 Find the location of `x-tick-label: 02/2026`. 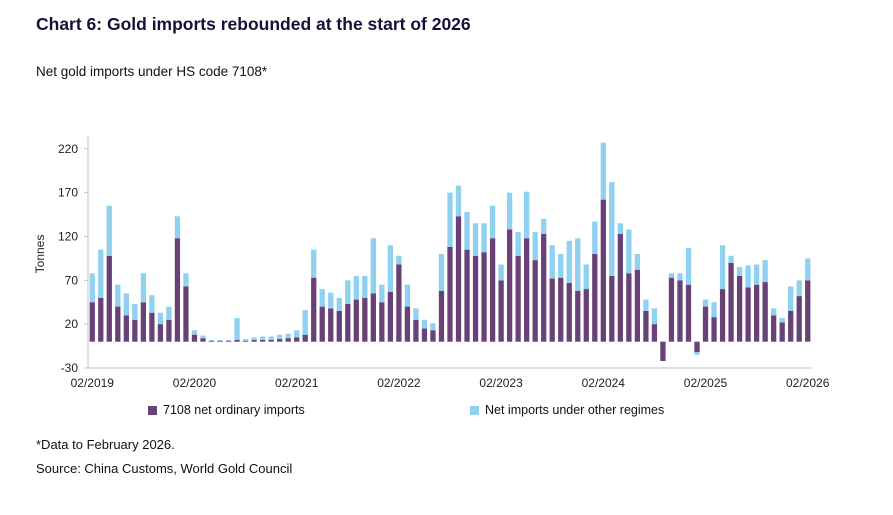

x-tick-label: 02/2026 is located at coordinates (808, 383).